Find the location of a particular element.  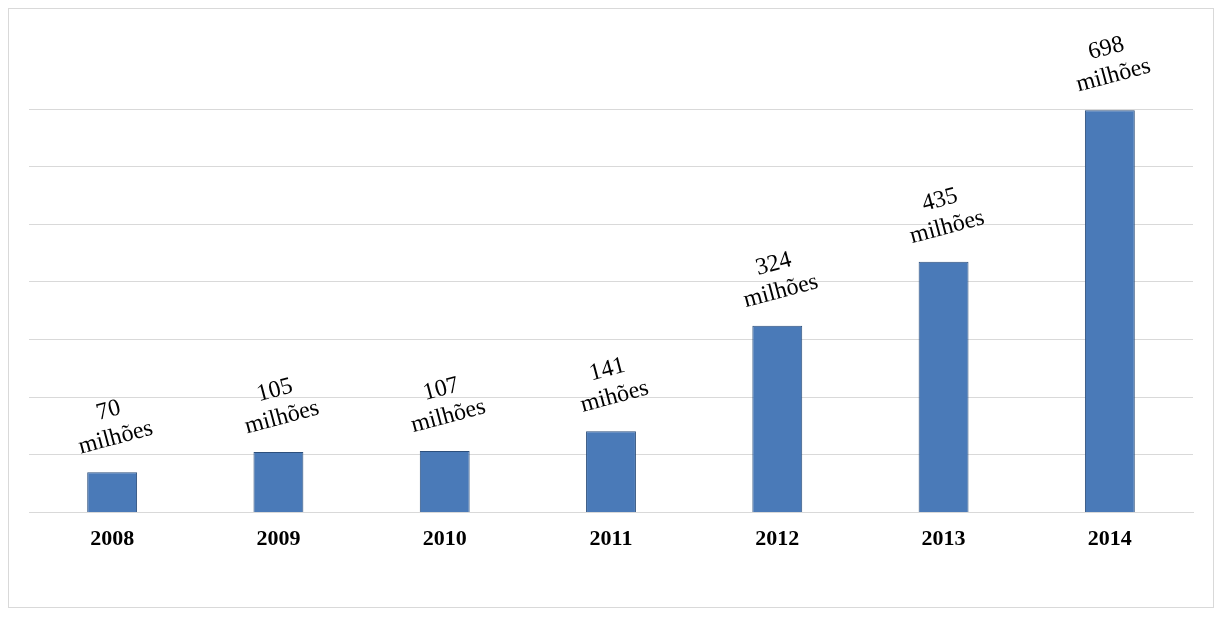

x-tick-label: 2010 is located at coordinates (444, 538).